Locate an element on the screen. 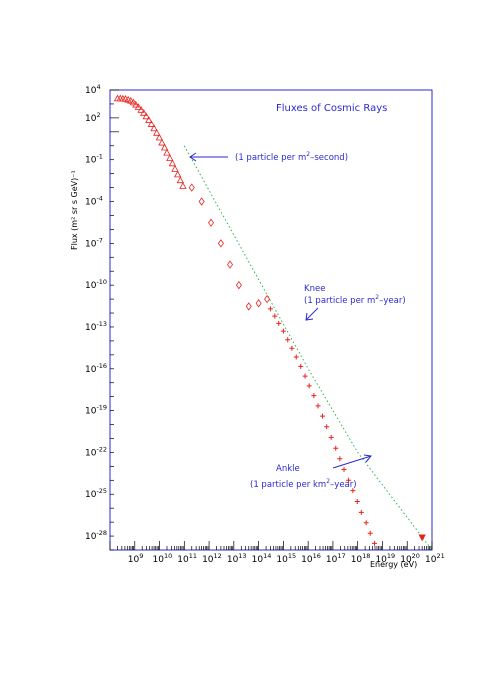  x-tick-label: 1013 is located at coordinates (237, 558).